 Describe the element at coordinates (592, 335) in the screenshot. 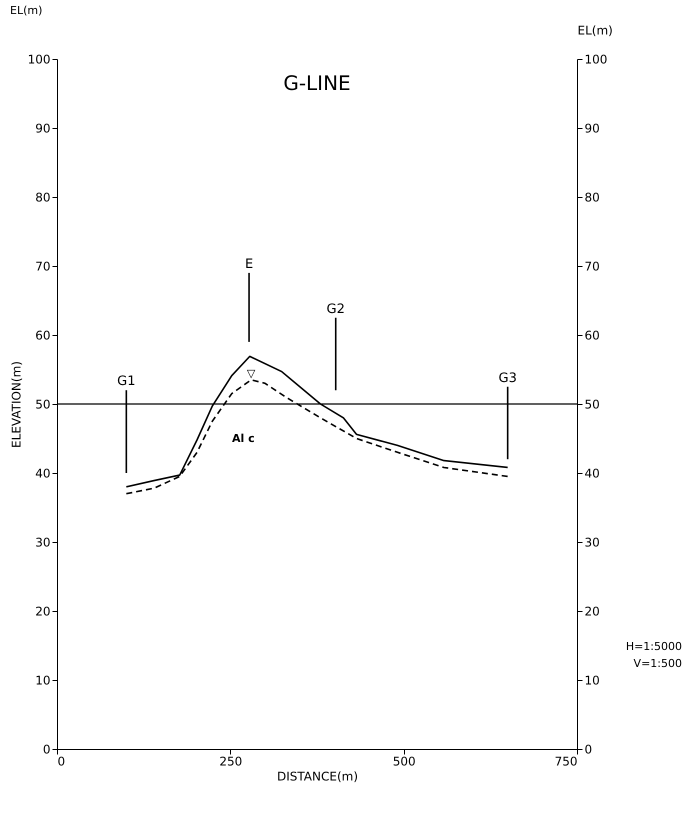

I see `y2-tick-label: 60` at that location.